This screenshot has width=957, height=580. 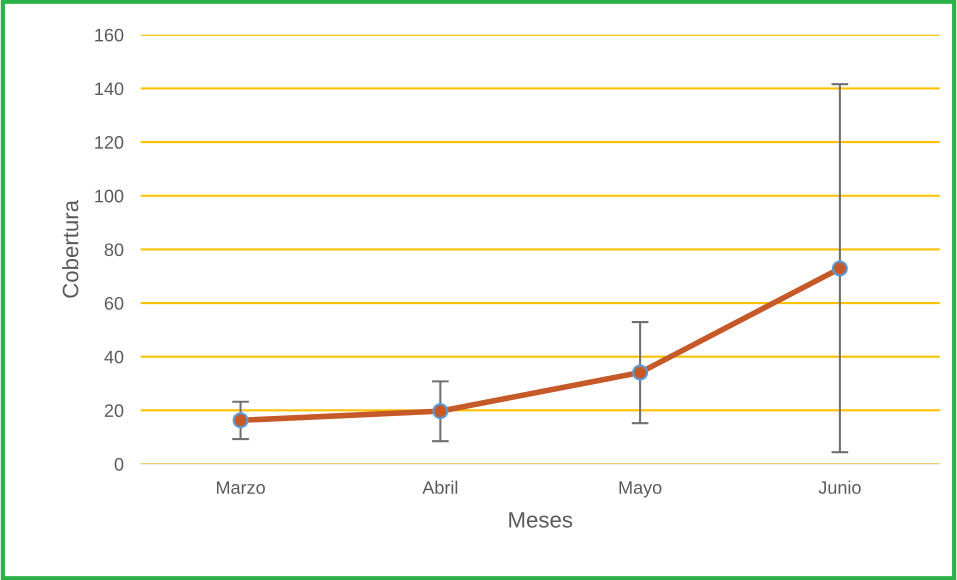 What do you see at coordinates (109, 35) in the screenshot?
I see `y-tick-label: 160` at bounding box center [109, 35].